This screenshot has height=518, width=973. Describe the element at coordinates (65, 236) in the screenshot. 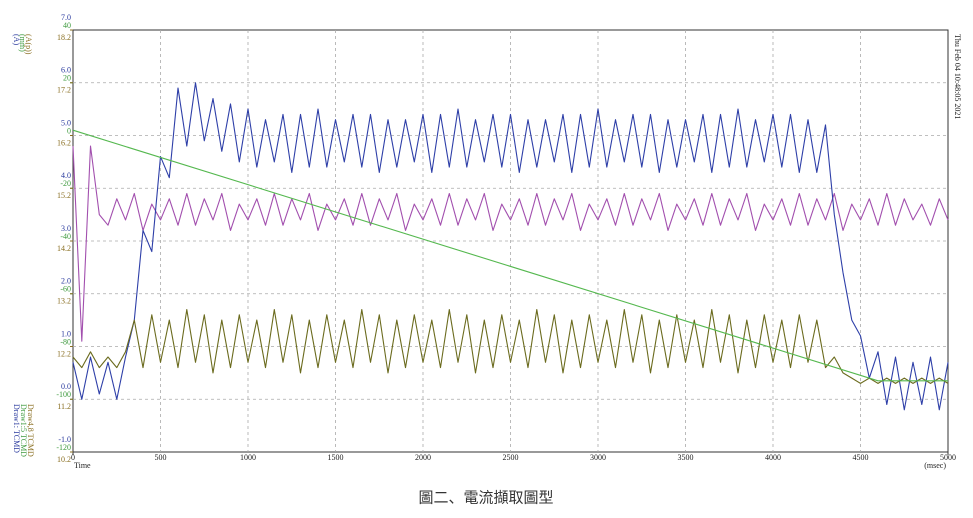

I see `y-tick-label: -40` at that location.